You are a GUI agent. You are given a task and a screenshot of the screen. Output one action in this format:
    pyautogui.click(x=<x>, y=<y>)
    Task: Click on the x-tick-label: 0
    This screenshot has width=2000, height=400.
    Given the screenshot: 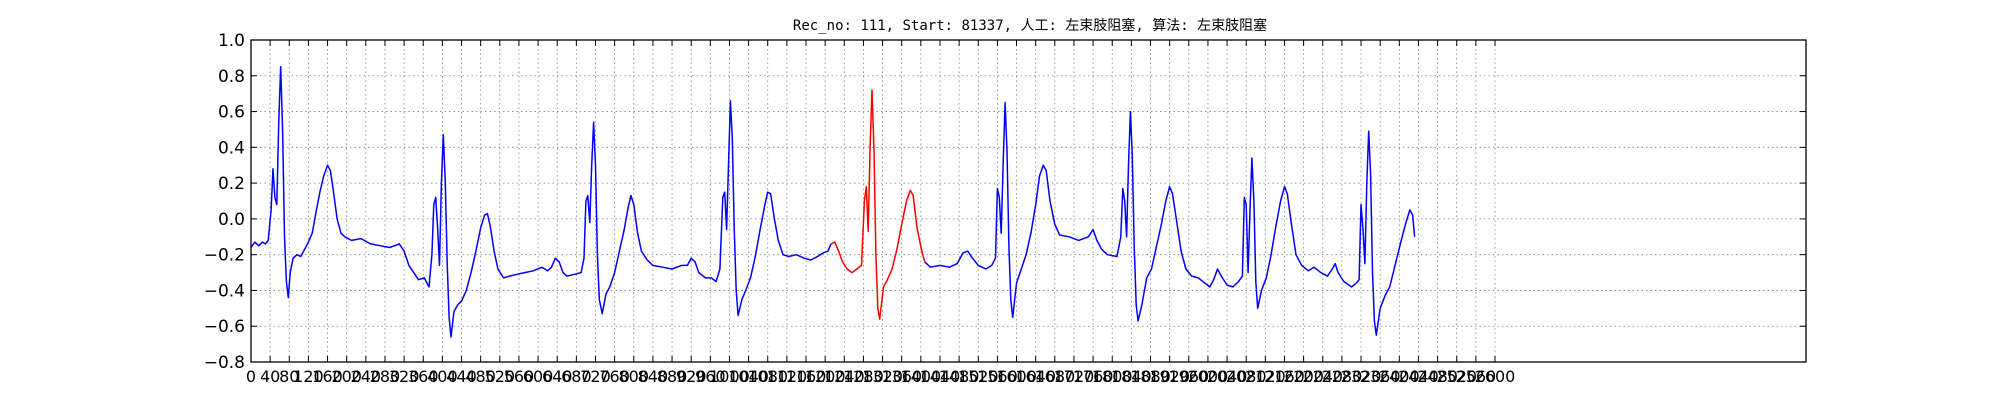 What is the action you would take?
    pyautogui.click(x=251, y=376)
    